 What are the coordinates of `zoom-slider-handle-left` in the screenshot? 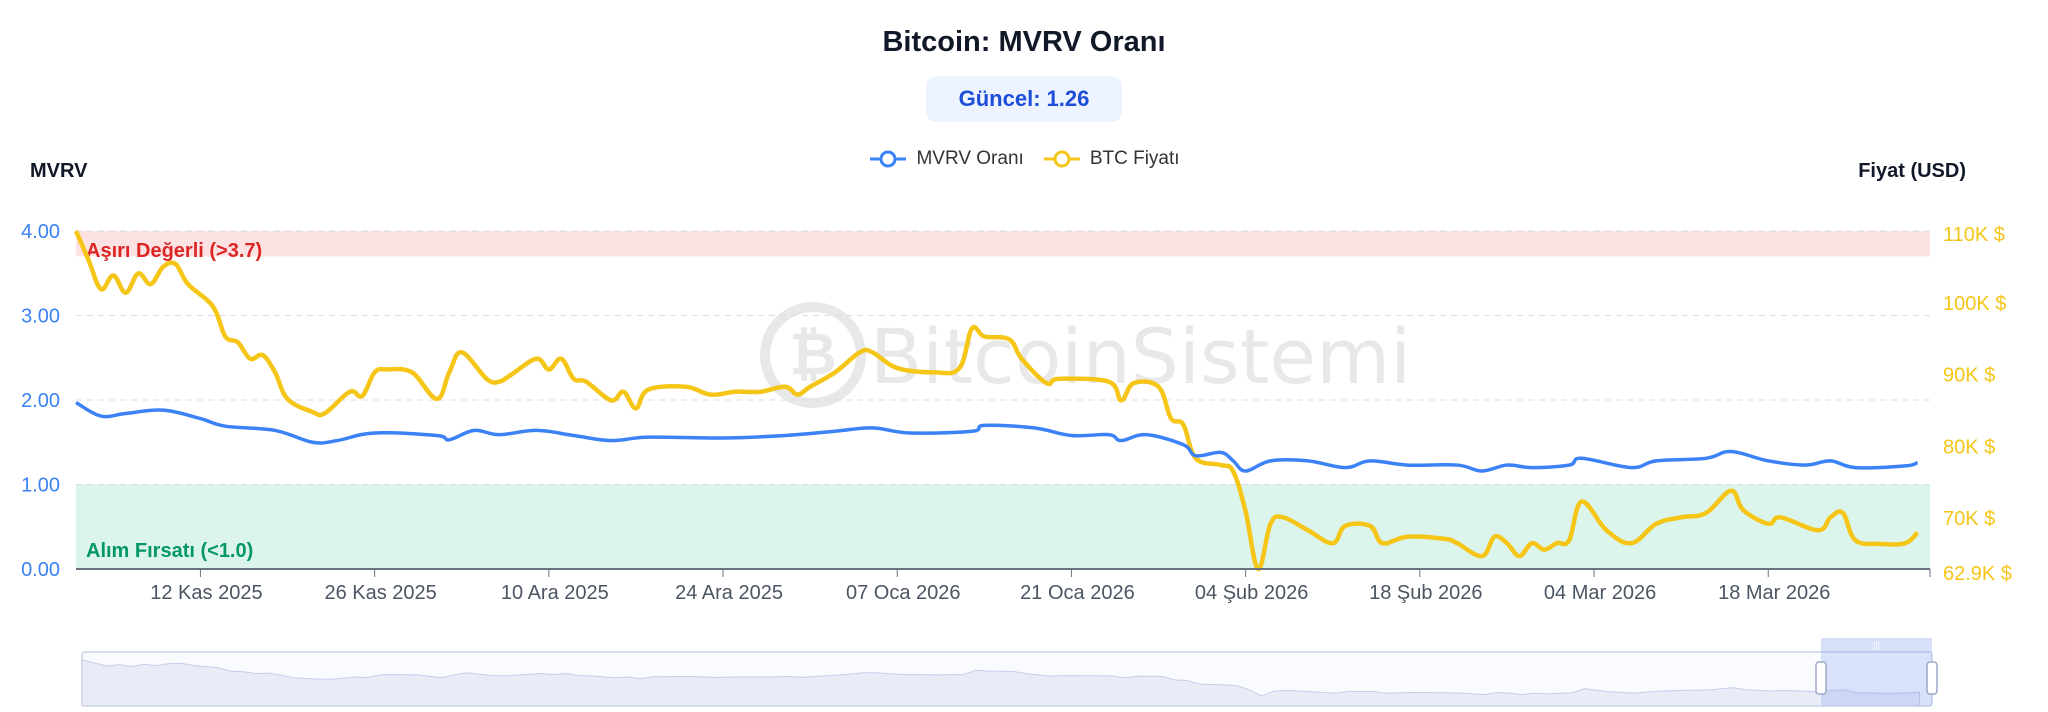 It's located at (1821, 678).